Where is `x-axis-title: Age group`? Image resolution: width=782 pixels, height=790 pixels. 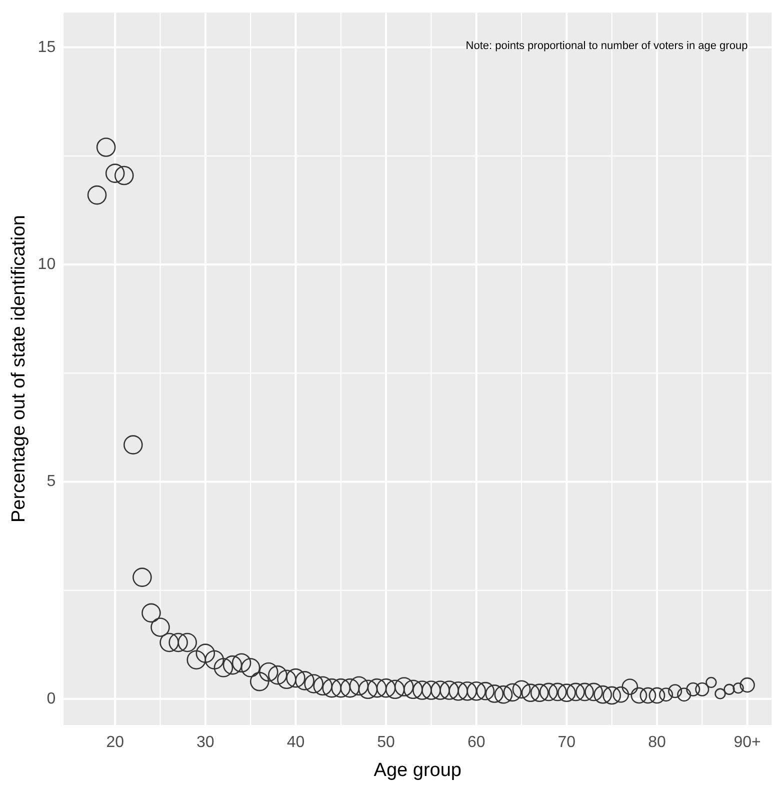
x-axis-title: Age group is located at coordinates (418, 770).